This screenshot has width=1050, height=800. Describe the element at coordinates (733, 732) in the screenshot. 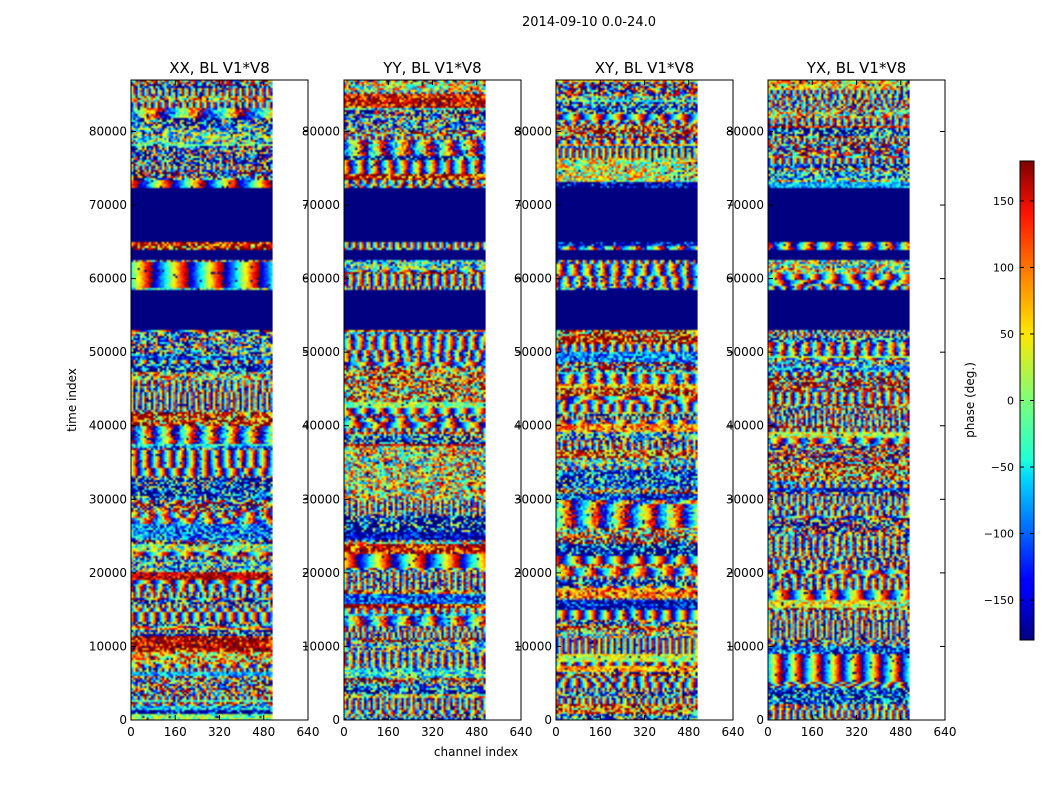

I see `xtick-label-xy-640: 640` at that location.